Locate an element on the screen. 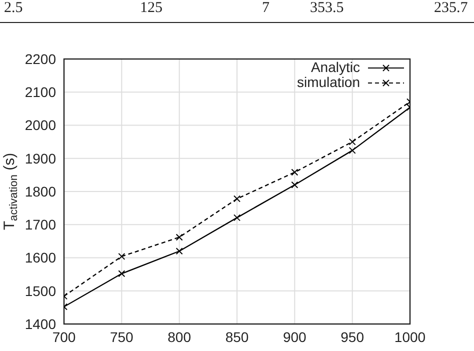 This screenshot has width=474, height=351. text: 7 is located at coordinates (266, 8).